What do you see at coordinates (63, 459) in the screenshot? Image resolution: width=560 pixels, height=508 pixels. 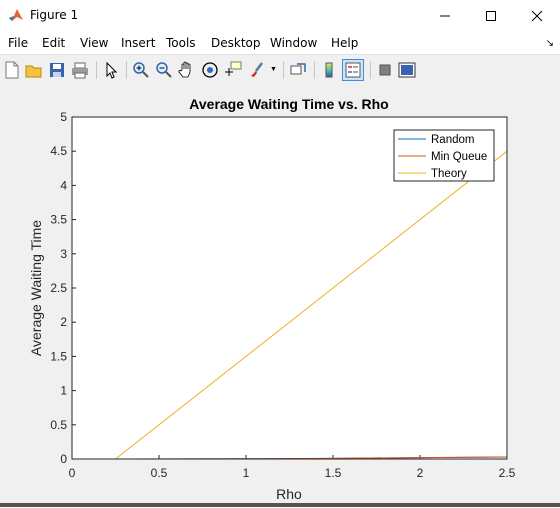 I see `y-tick-label: 0` at bounding box center [63, 459].